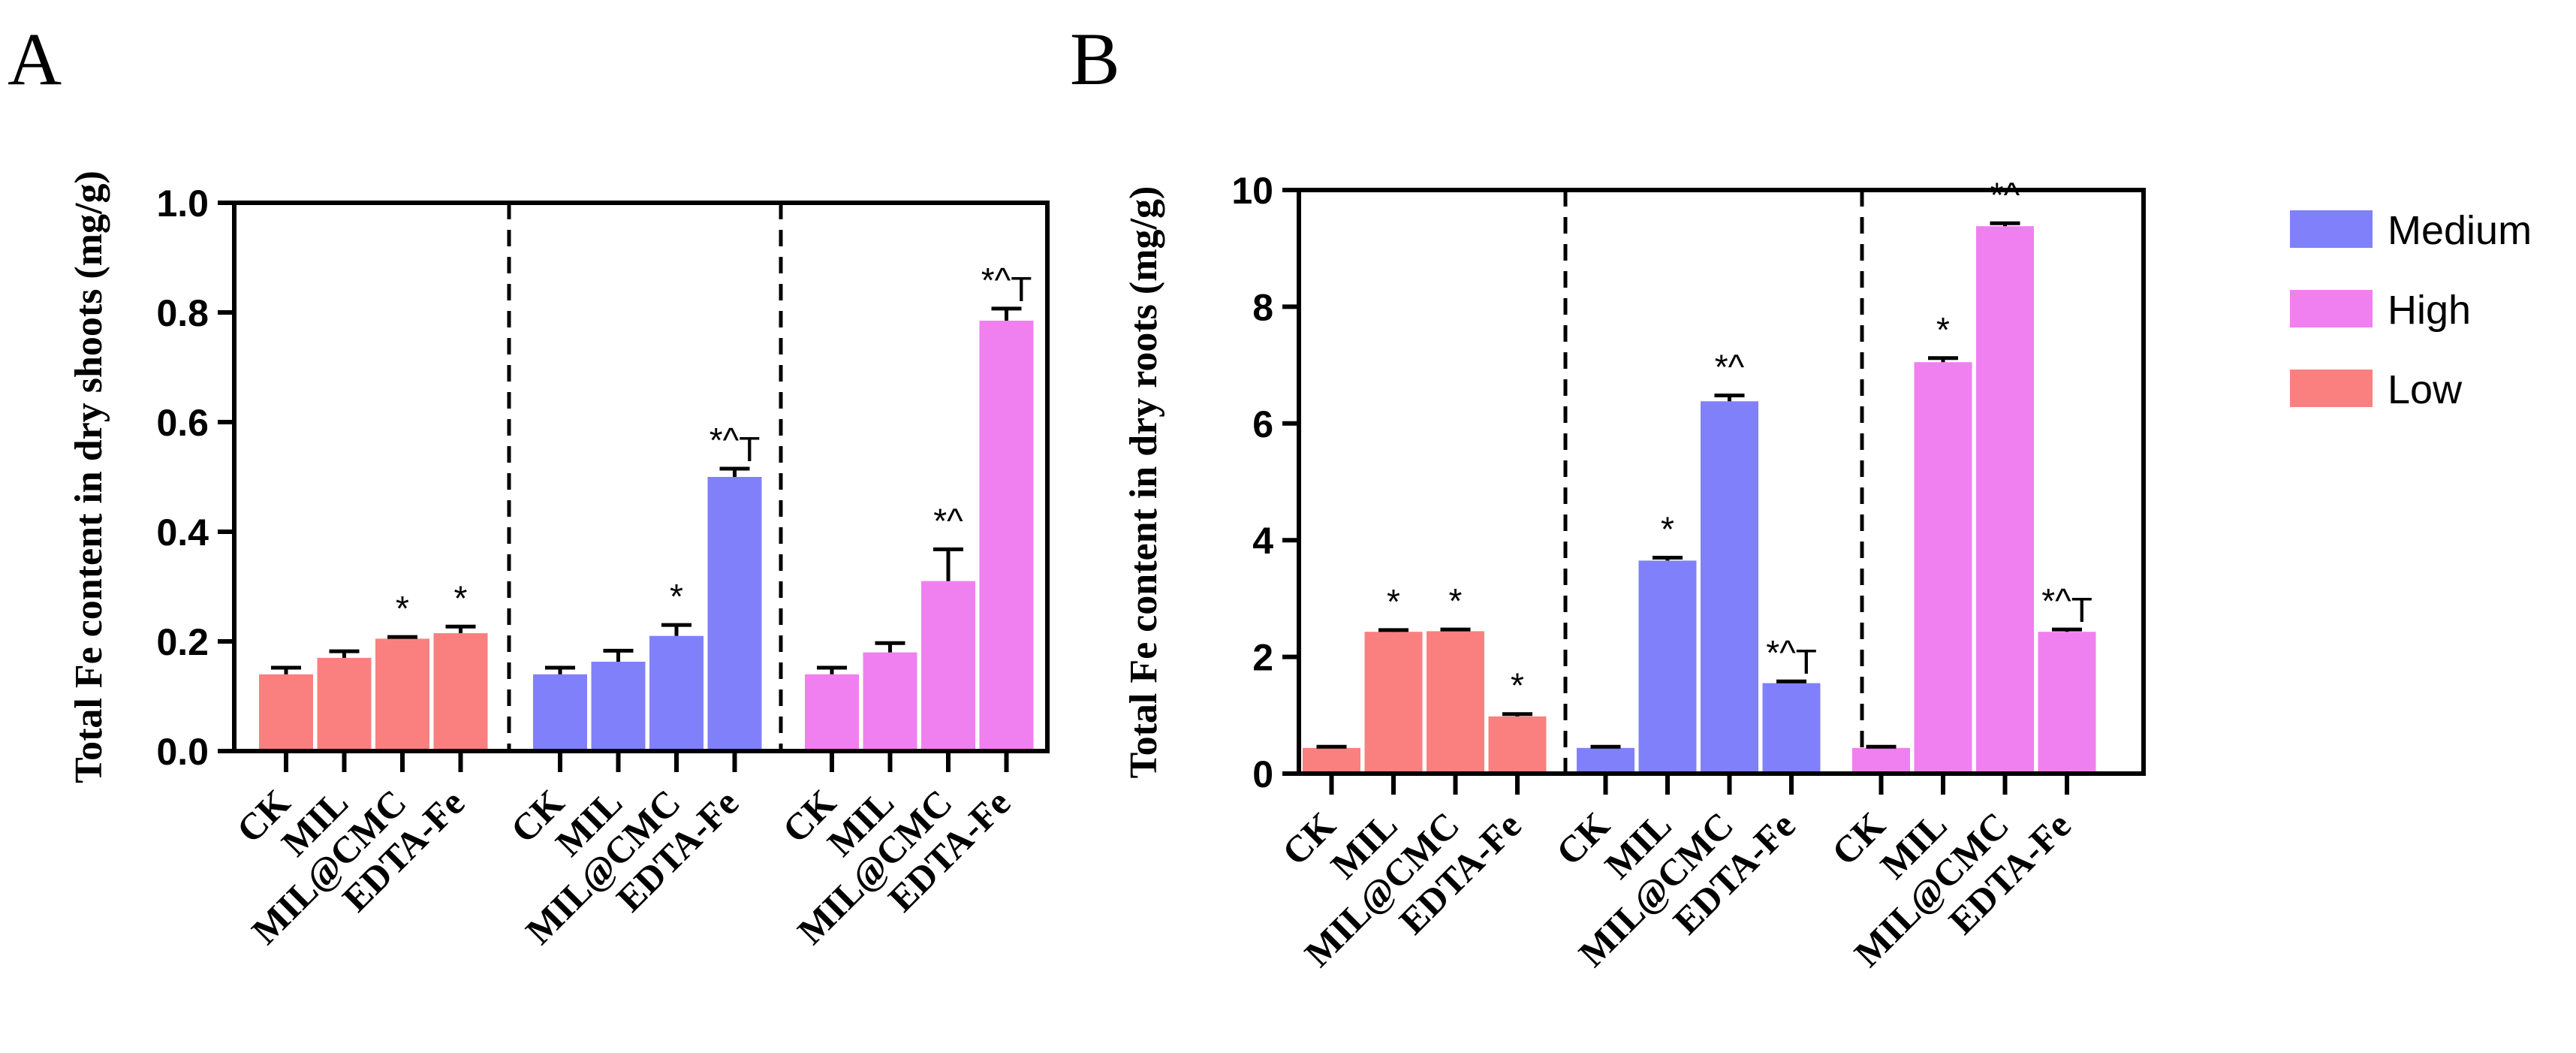  Describe the element at coordinates (182, 313) in the screenshot. I see `y-tick-label: 0.8` at that location.